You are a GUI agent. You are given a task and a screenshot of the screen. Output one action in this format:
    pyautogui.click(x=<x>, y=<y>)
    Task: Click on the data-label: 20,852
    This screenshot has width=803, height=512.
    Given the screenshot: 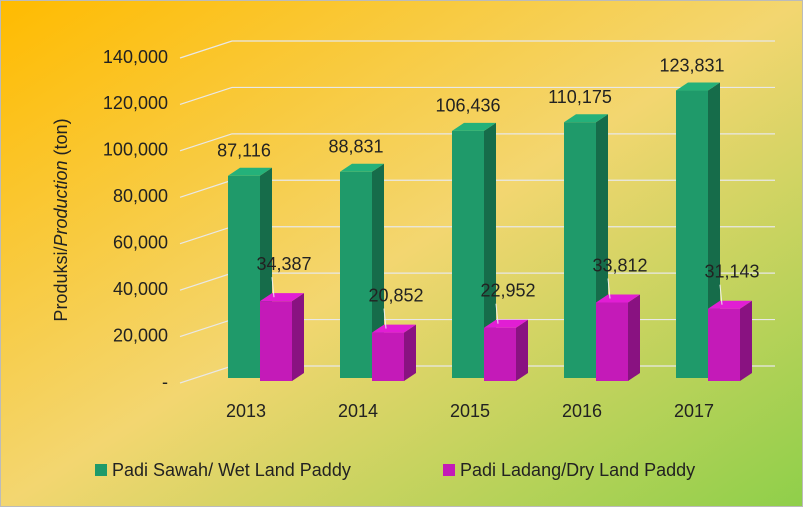 What is the action you would take?
    pyautogui.click(x=395, y=295)
    